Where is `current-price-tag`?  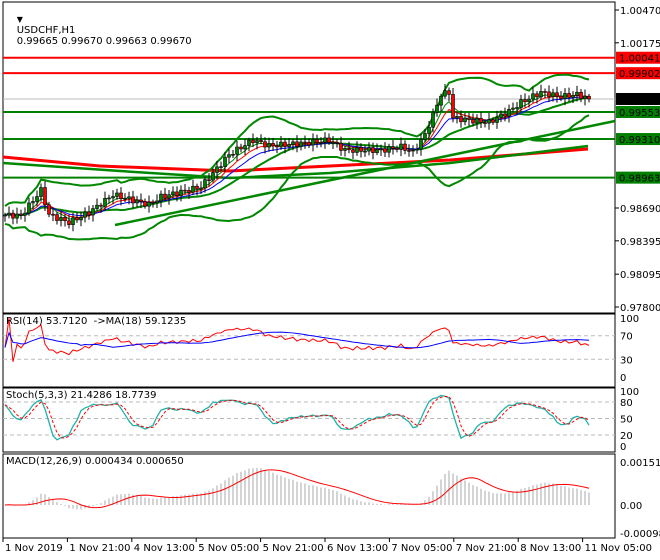
current-price-tag is located at coordinates (638, 98).